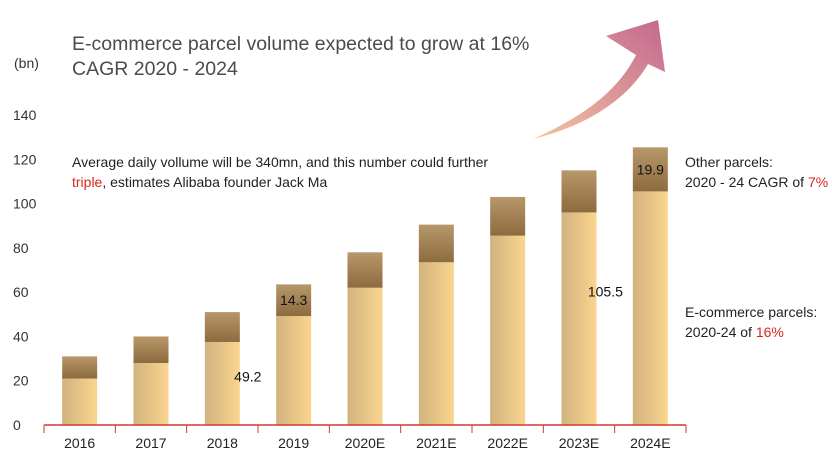  I want to click on y-tick-label: 0, so click(17, 425).